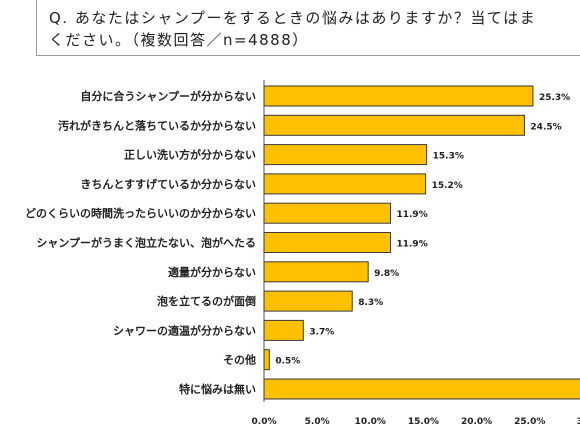 The width and height of the screenshot is (580, 435). What do you see at coordinates (157, 125) in the screenshot?
I see `category-label: 汚れがきちんと落ちているか分からない` at bounding box center [157, 125].